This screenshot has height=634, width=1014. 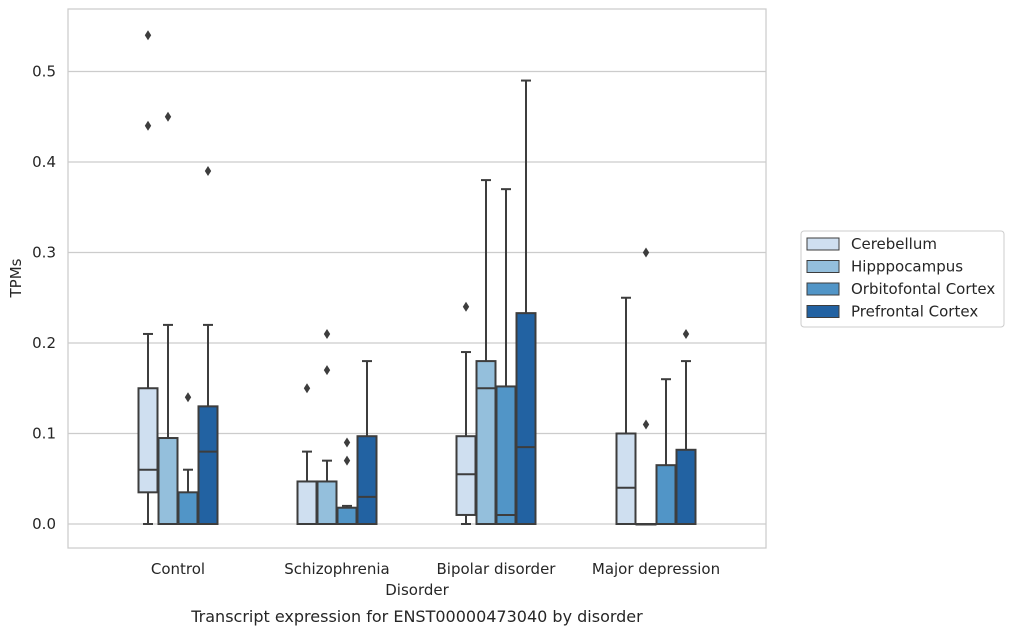 What do you see at coordinates (44, 298) in the screenshot?
I see `y-tick-labels: 0.0 0.1 0.2 0.3 0.4 0.5` at bounding box center [44, 298].